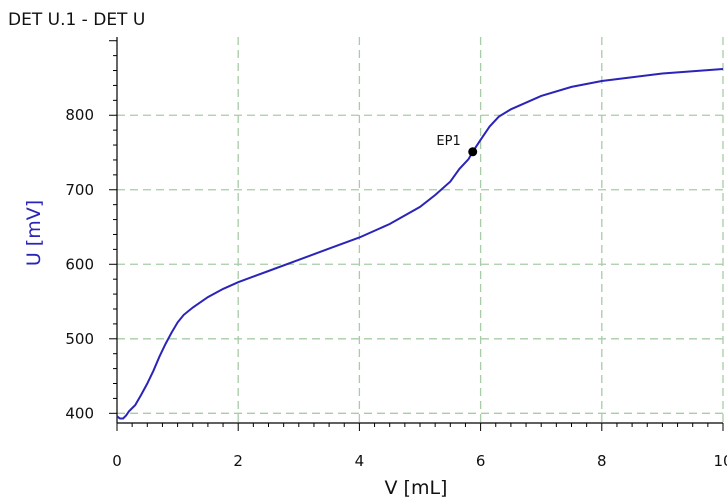 This screenshot has width=727, height=500. Describe the element at coordinates (720, 461) in the screenshot. I see `x-tick-label: 10` at that location.